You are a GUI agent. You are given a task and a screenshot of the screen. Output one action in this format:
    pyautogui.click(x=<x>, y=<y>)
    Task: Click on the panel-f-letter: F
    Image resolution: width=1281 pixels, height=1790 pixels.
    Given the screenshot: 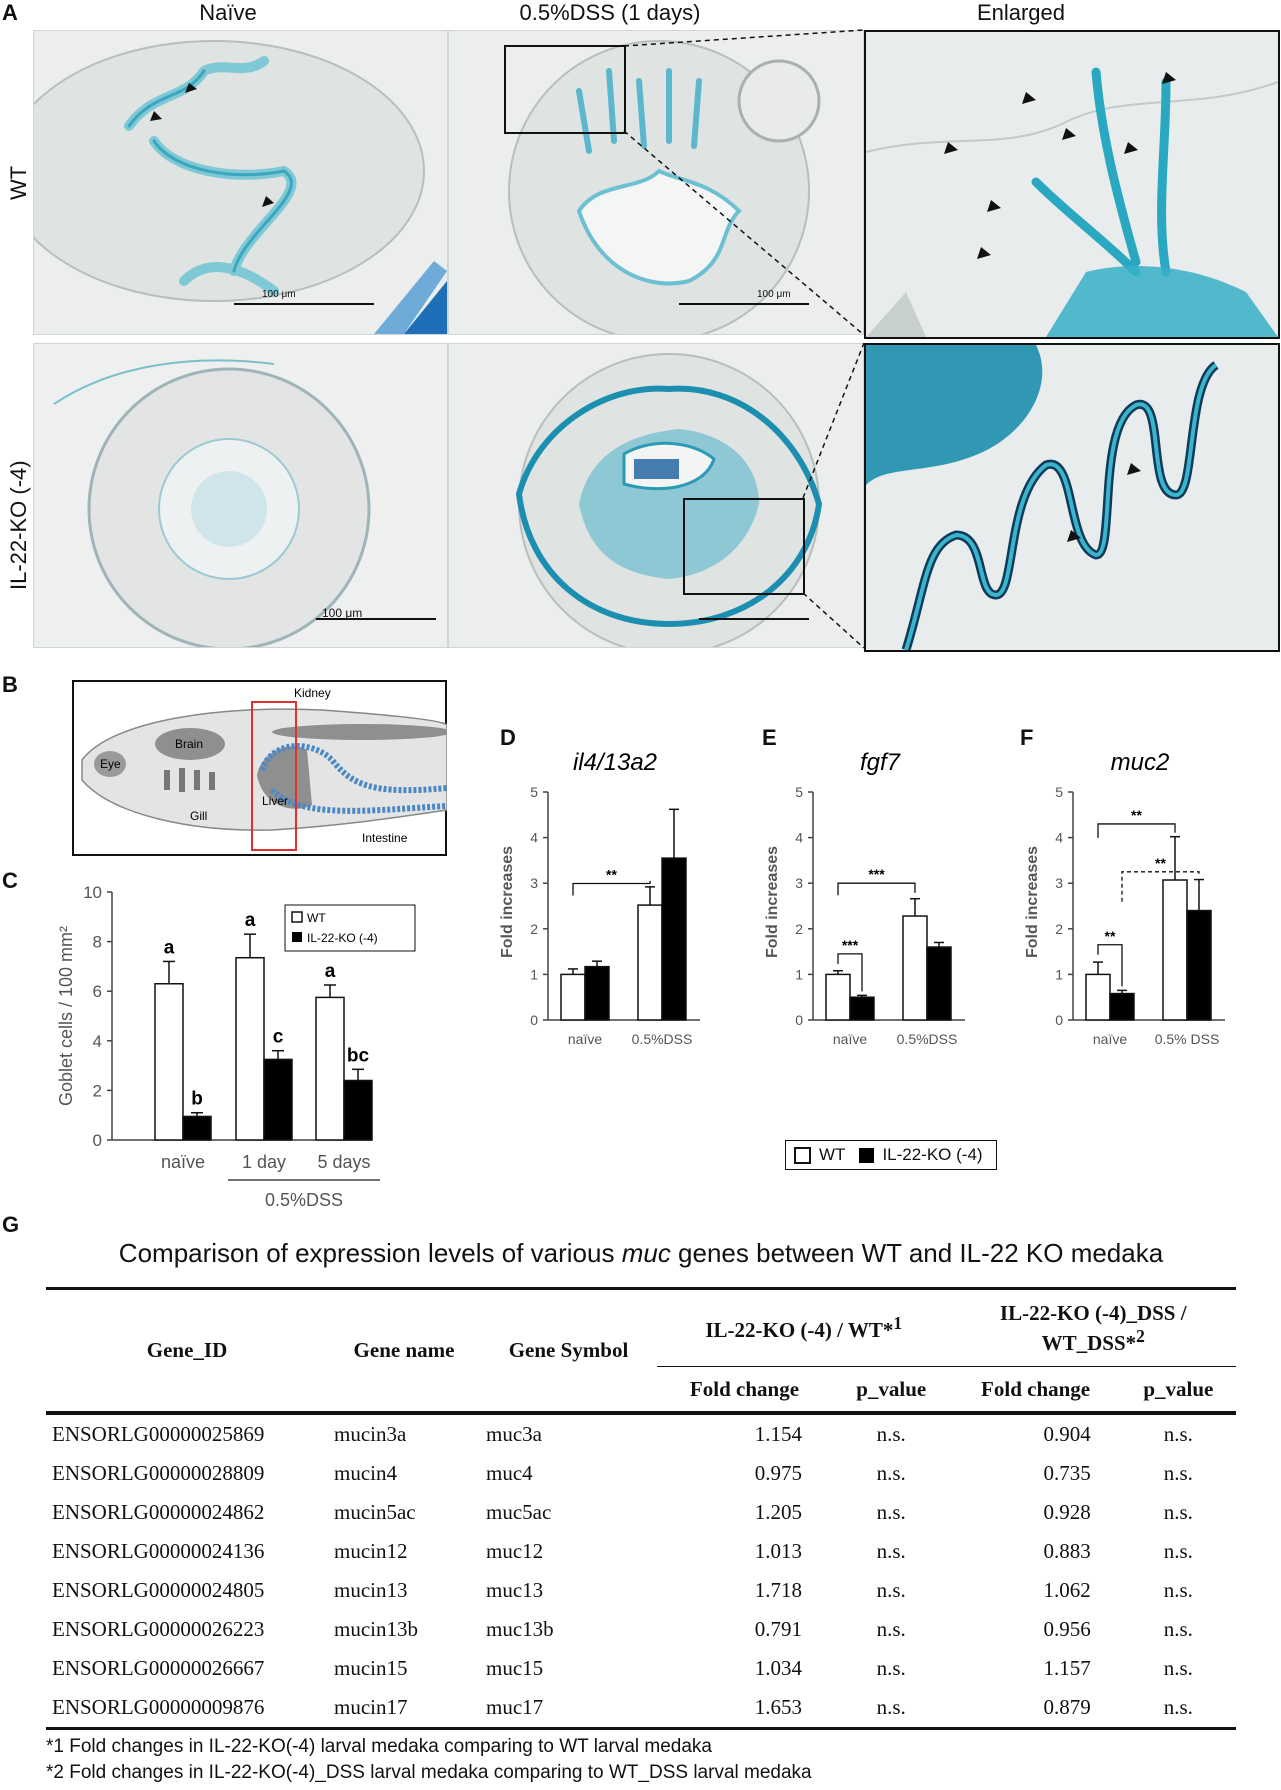 What is the action you would take?
    pyautogui.click(x=1027, y=737)
    